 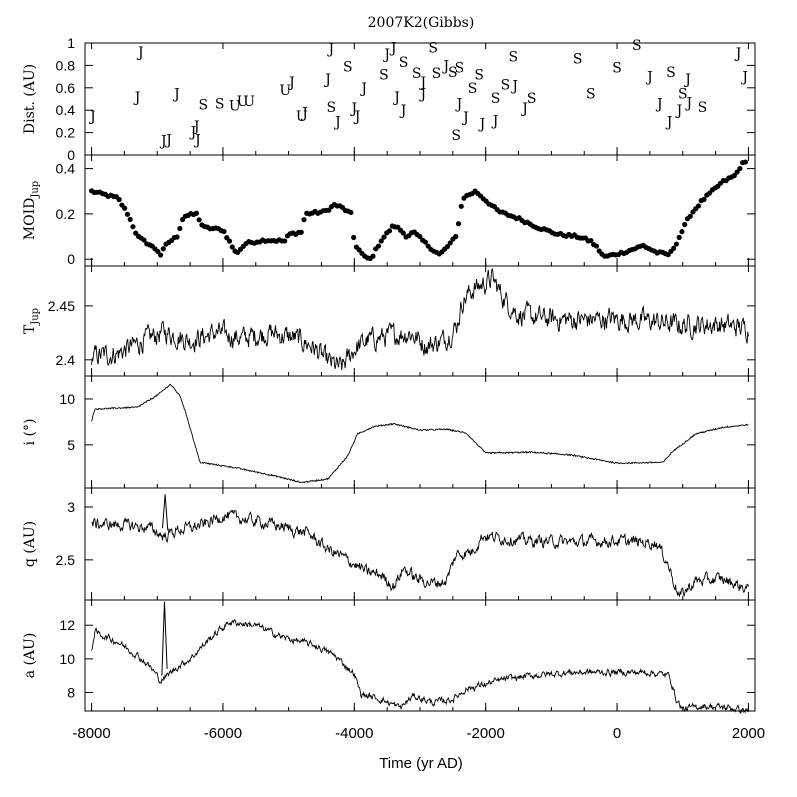 What do you see at coordinates (418, 733) in the screenshot?
I see `x-axis: -8000 -6000 -4000 -2000 0 2000` at bounding box center [418, 733].